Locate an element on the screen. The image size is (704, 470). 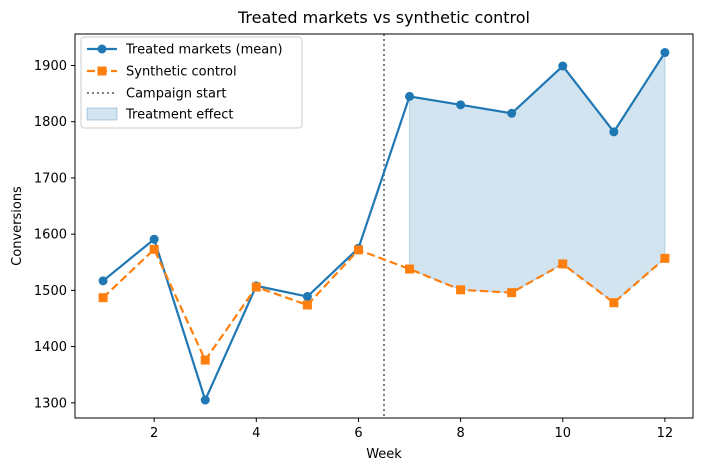
legend-marker-synthetic is located at coordinates (102, 71).